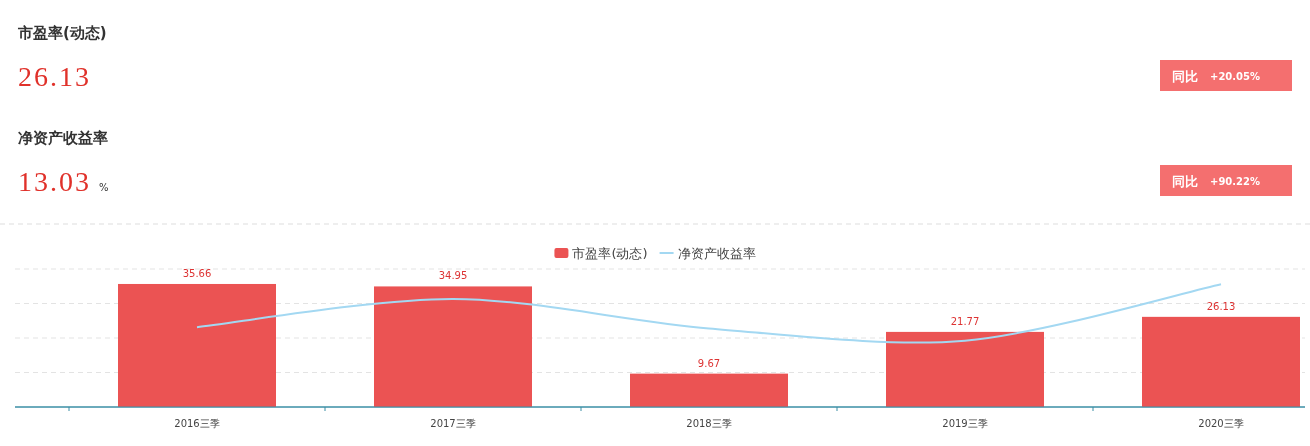 The height and width of the screenshot is (446, 1310). Describe the element at coordinates (965, 423) in the screenshot. I see `x-tick-label: 2019三季` at that location.